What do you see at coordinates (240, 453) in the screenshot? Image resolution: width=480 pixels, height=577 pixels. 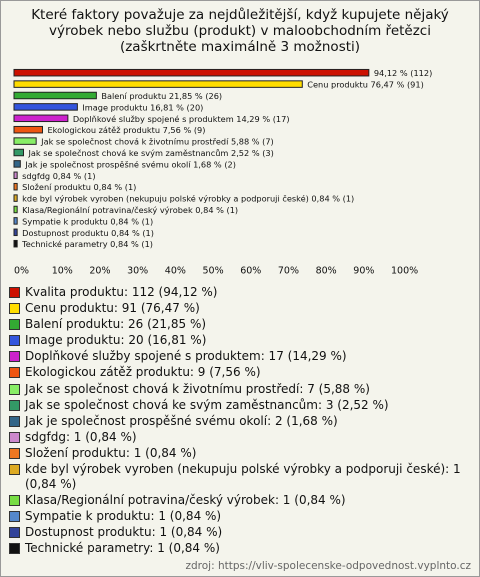 I see `legend-item: Složení produktu: 1 (0,84 %)` at bounding box center [240, 453].